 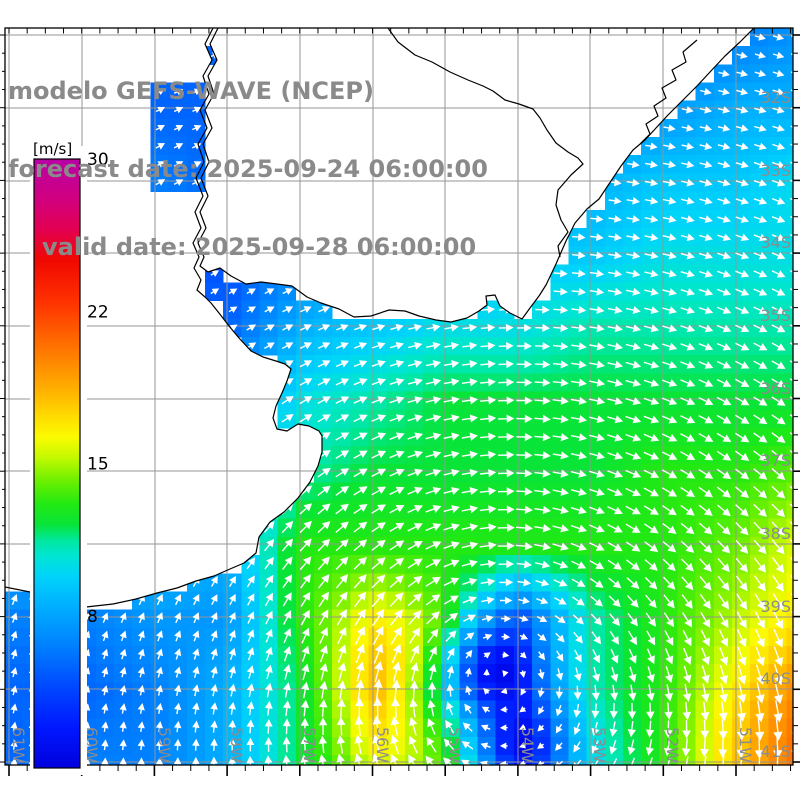 What do you see at coordinates (775, 388) in the screenshot?
I see `lat-label: 36S` at bounding box center [775, 388].